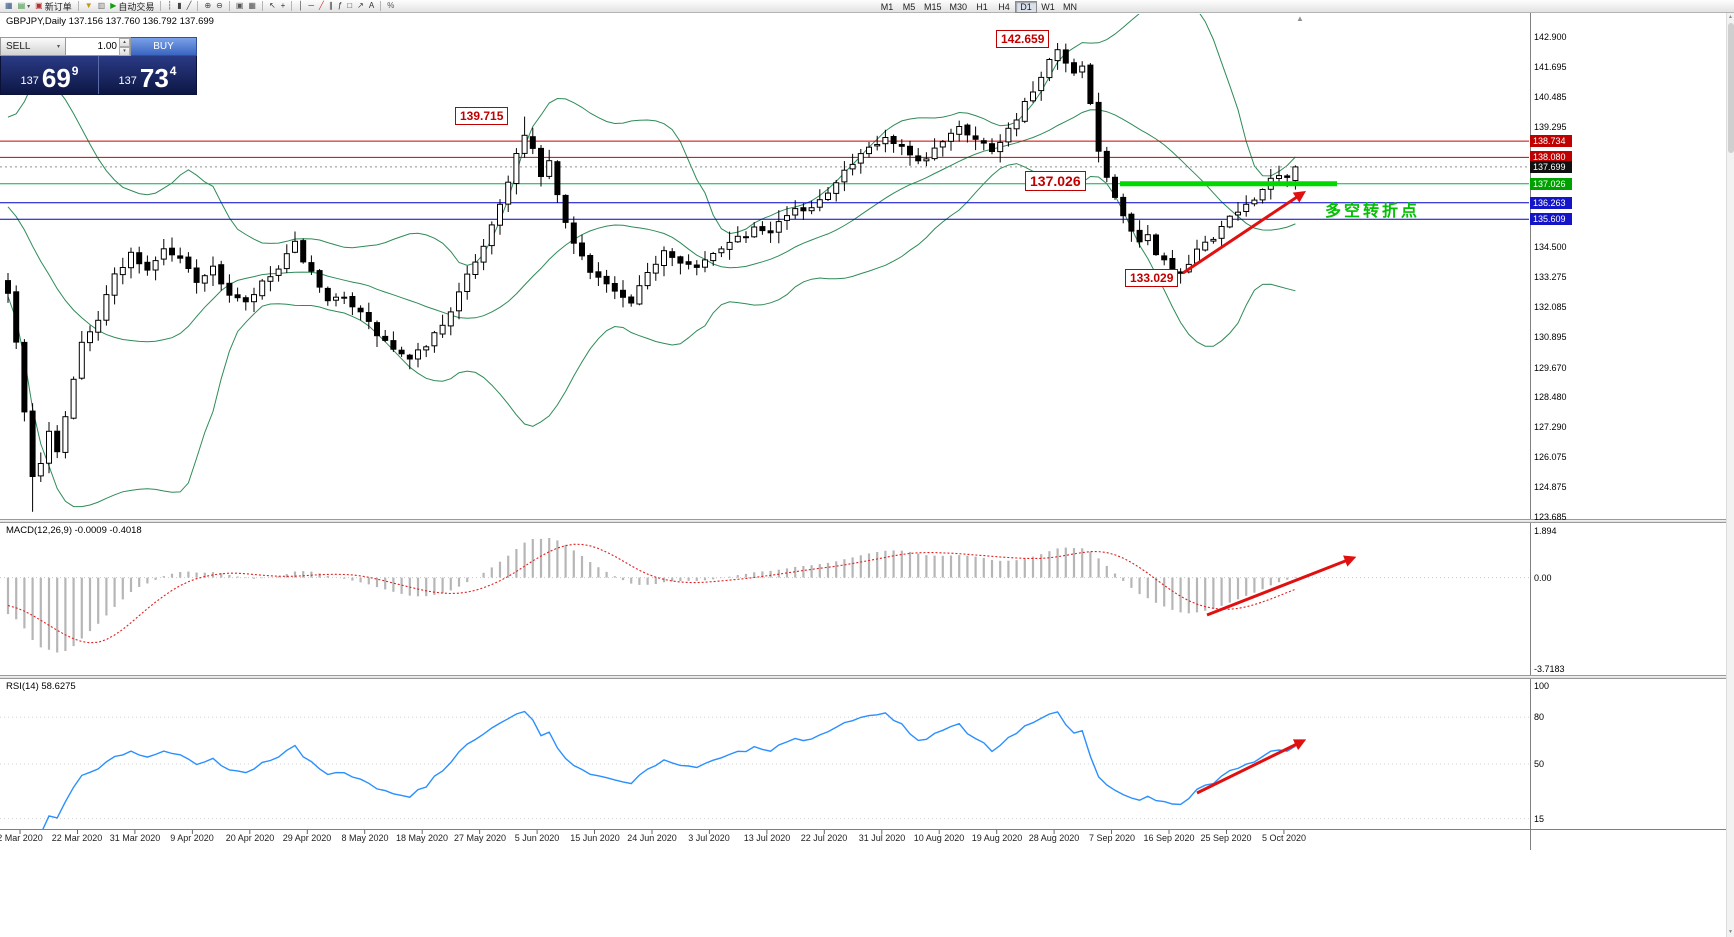 The width and height of the screenshot is (1734, 937). What do you see at coordinates (154, 78) in the screenshot?
I see `buy-price-main: 73` at bounding box center [154, 78].